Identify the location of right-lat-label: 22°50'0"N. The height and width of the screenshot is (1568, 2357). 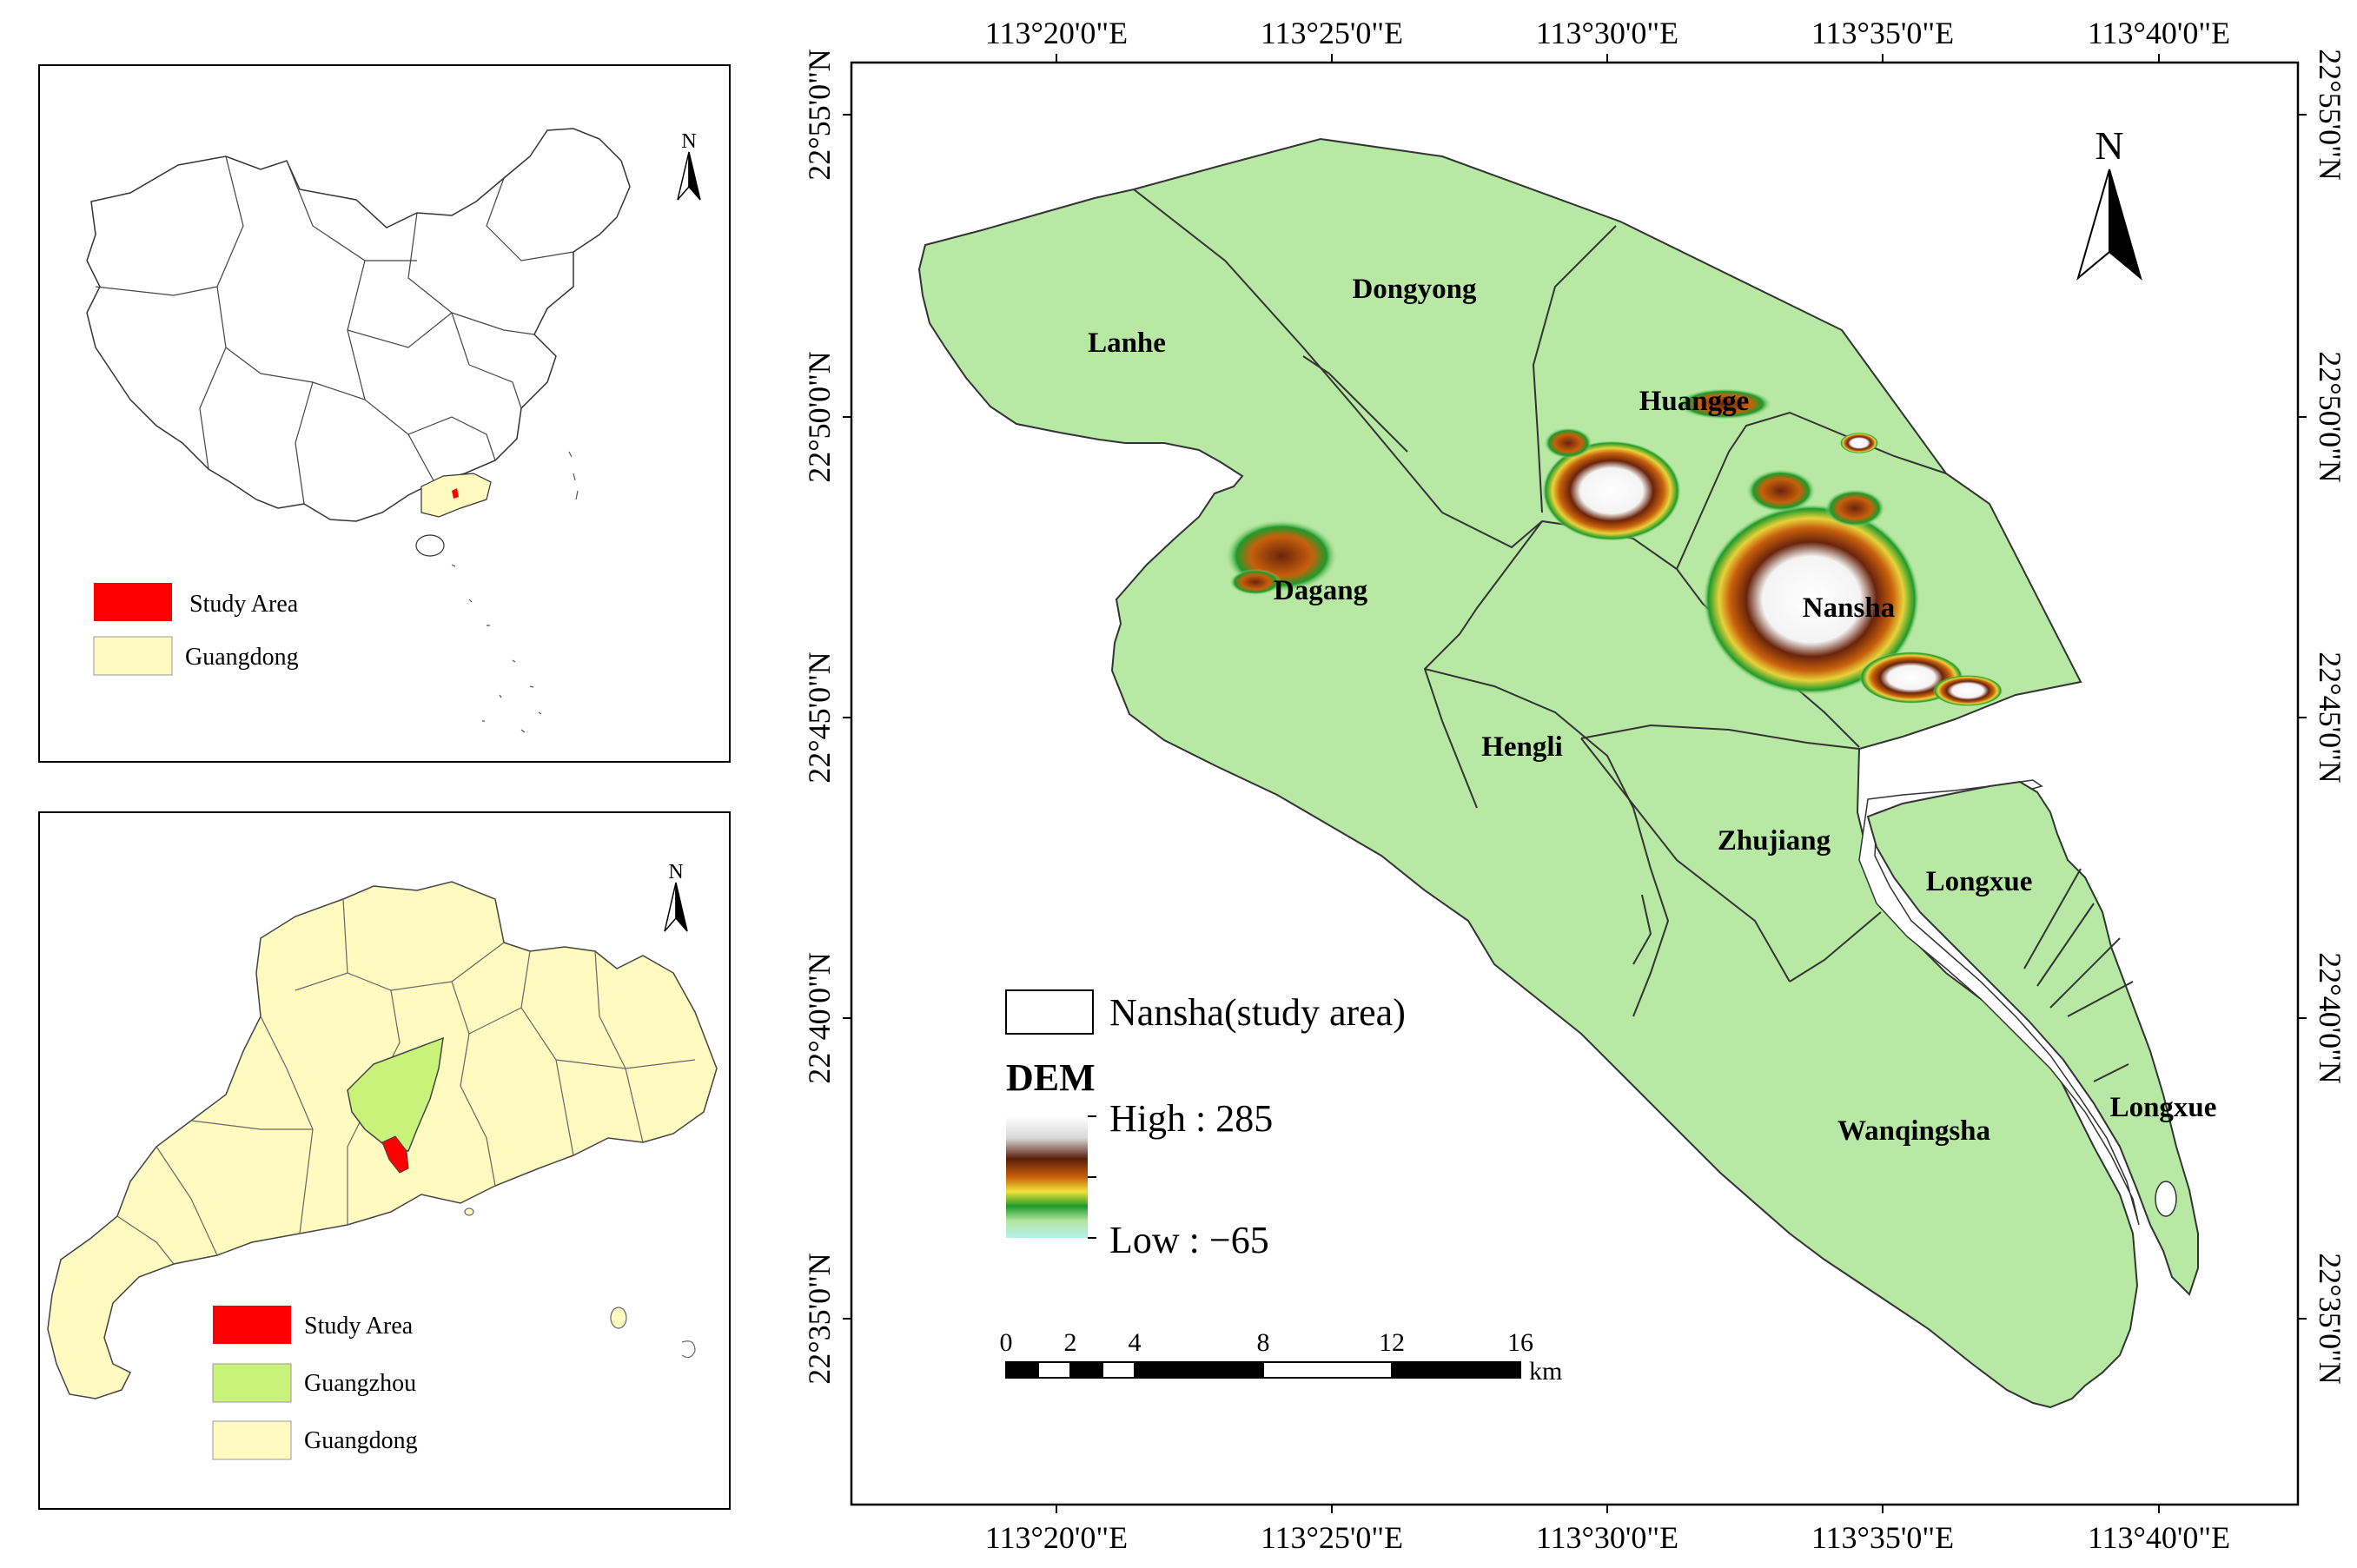
(2330, 417).